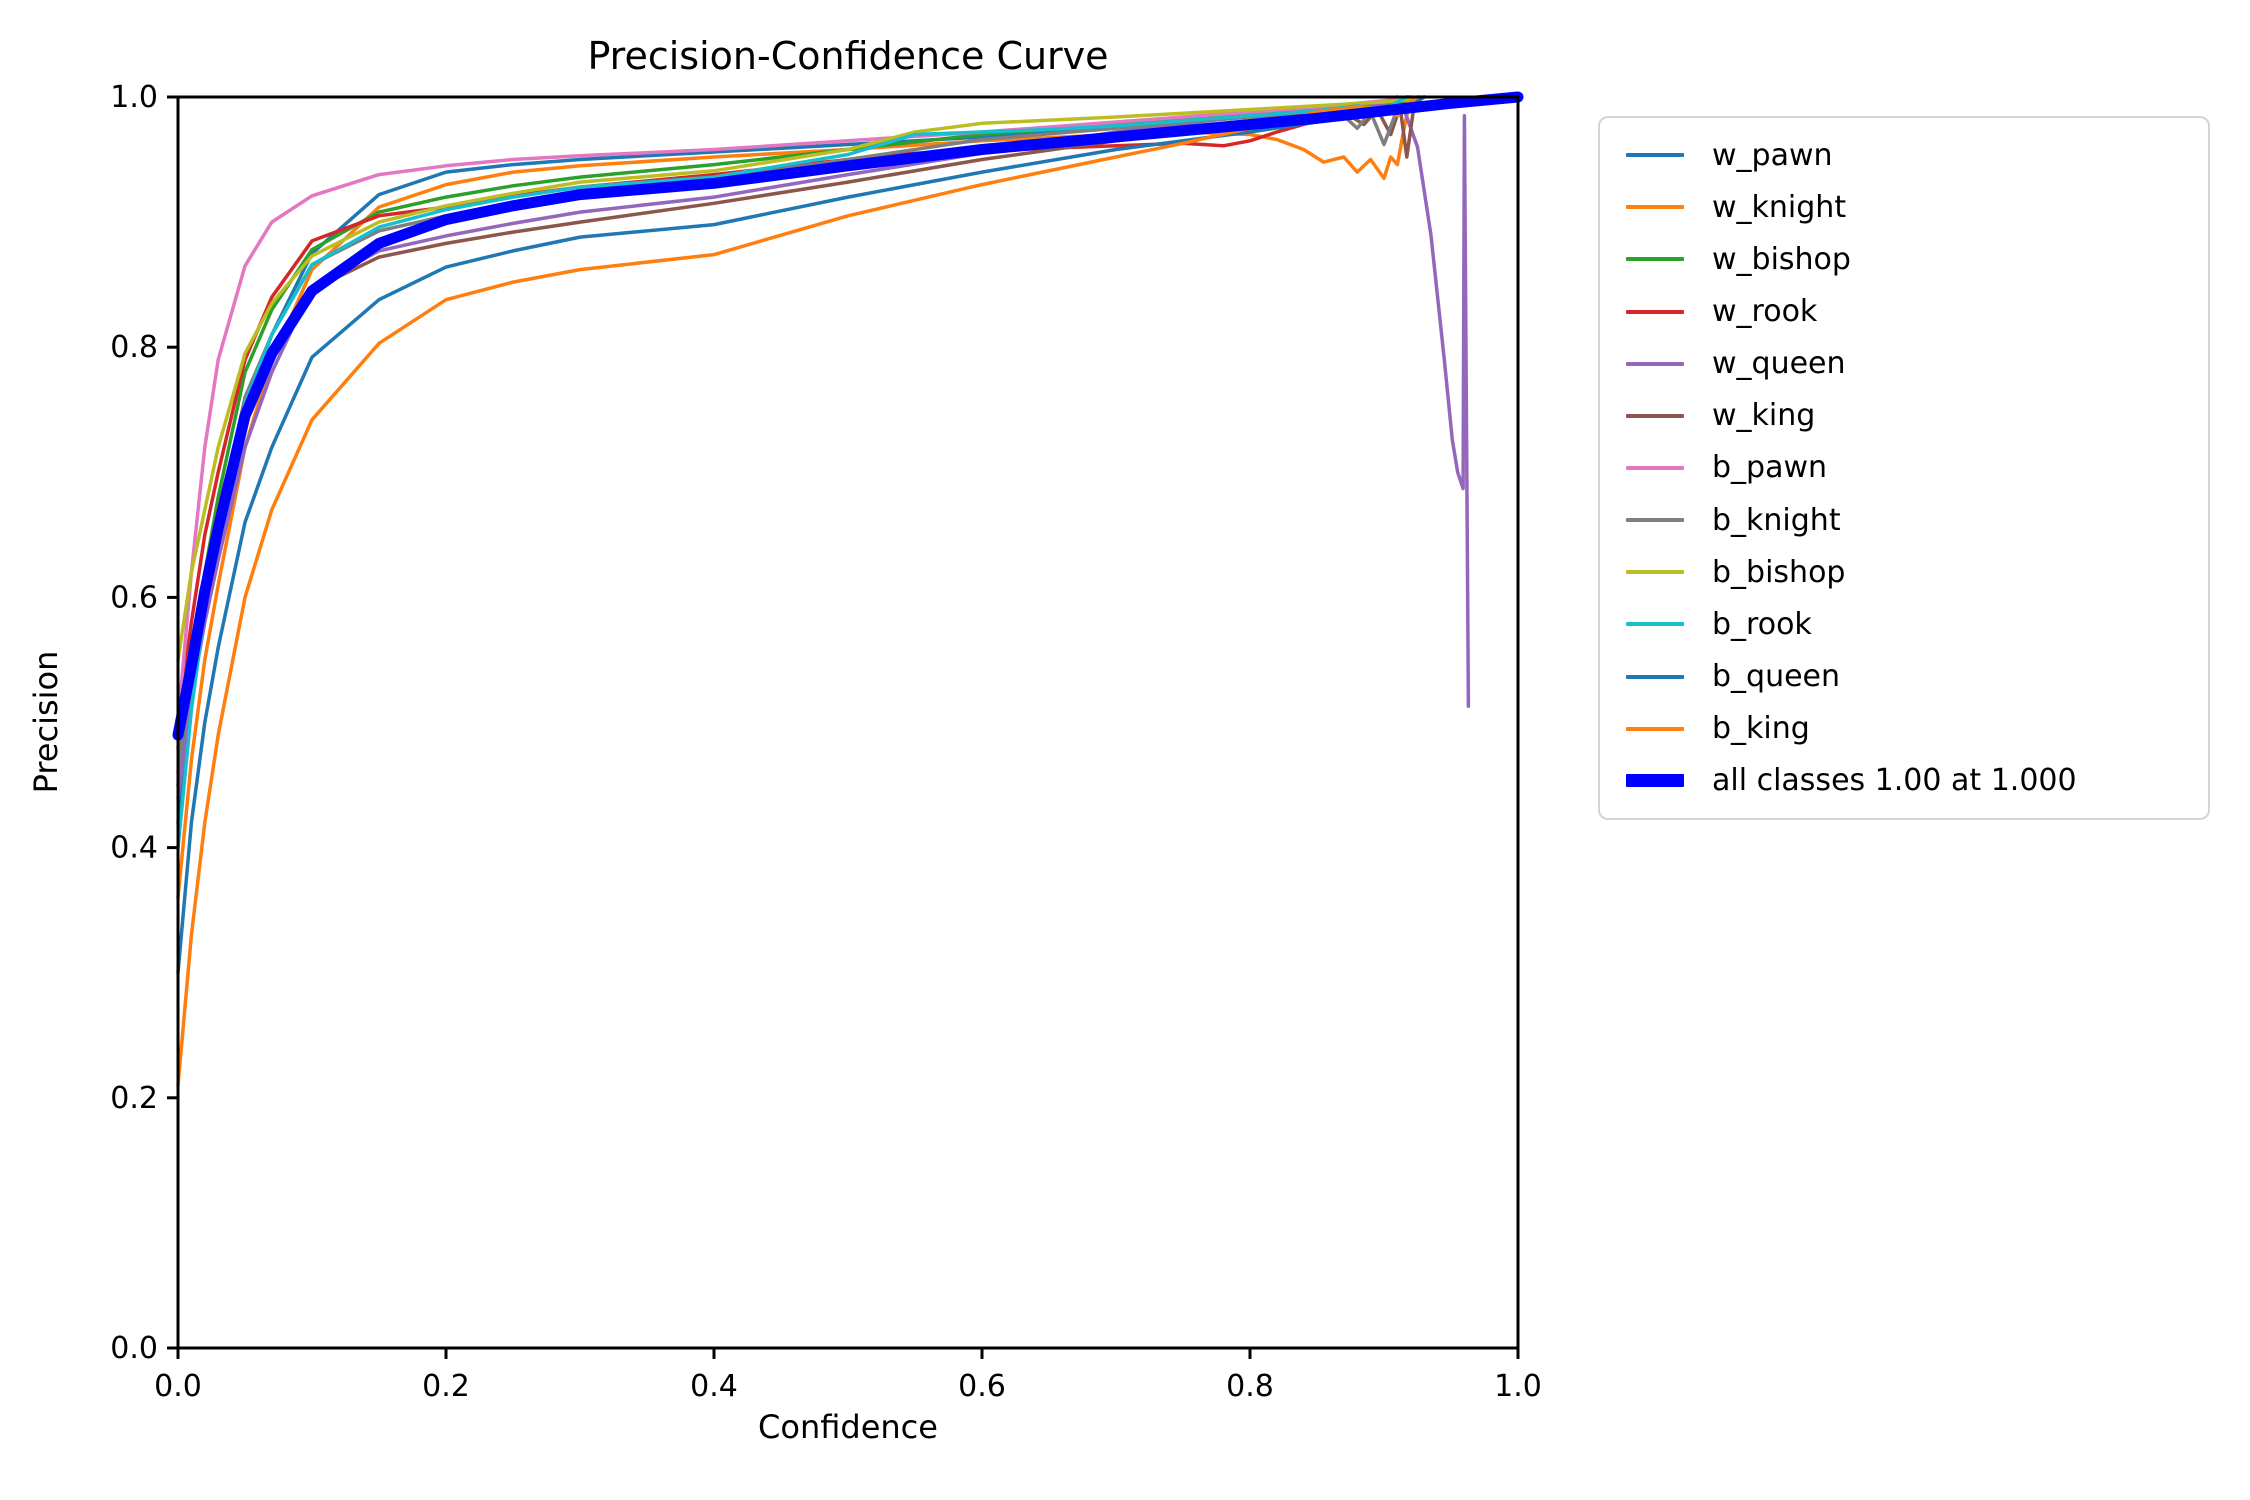  I want to click on legend-item-b-queen: b_queen, so click(1904, 677).